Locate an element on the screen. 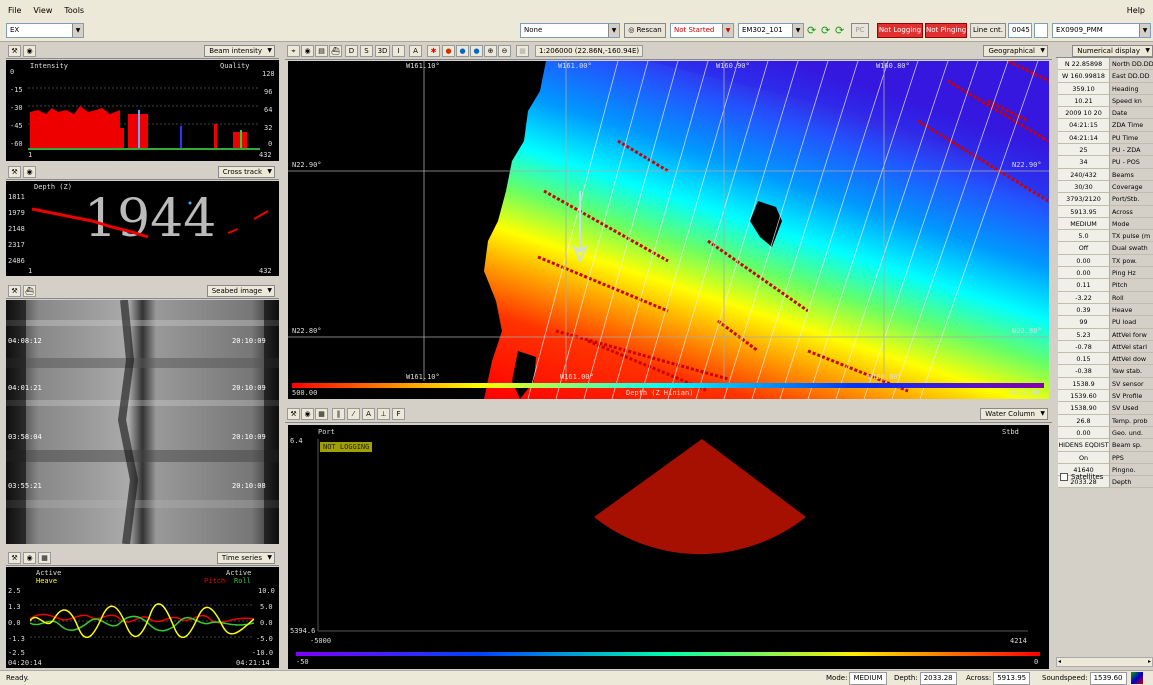 The height and width of the screenshot is (685, 1153). disabled-button: PC is located at coordinates (860, 30).